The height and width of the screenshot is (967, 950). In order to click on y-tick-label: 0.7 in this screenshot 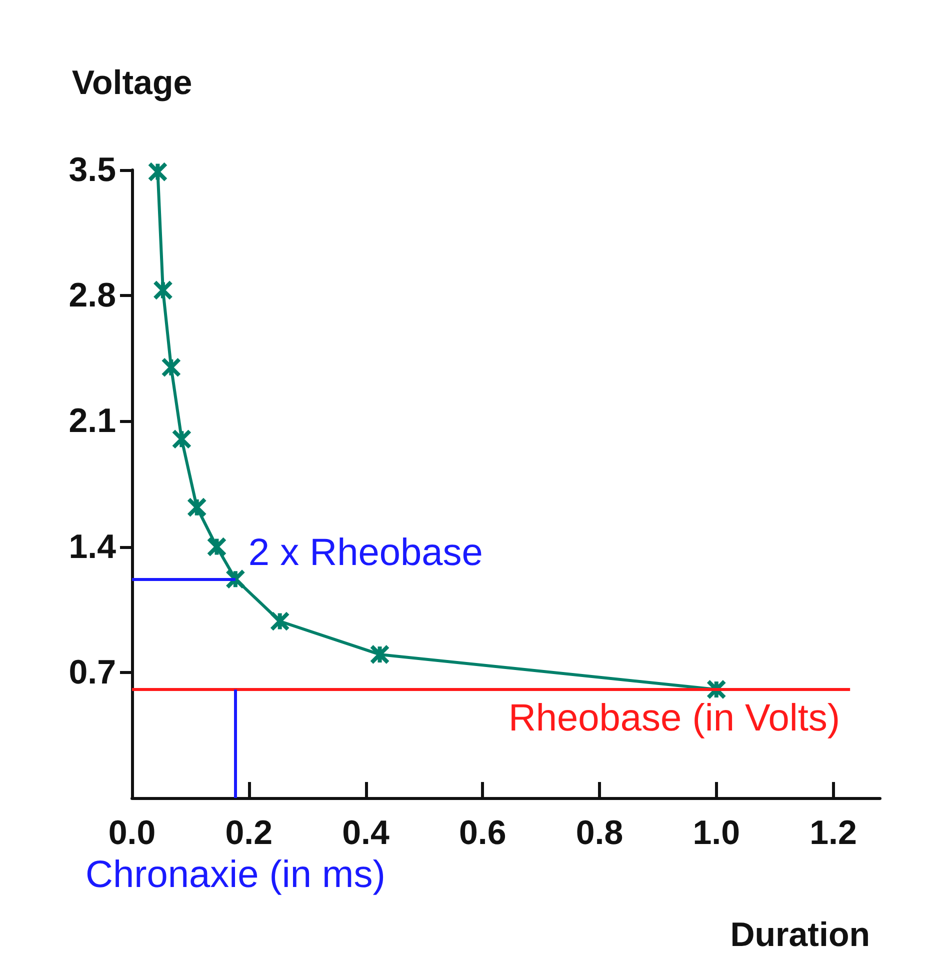, I will do `click(92, 672)`.